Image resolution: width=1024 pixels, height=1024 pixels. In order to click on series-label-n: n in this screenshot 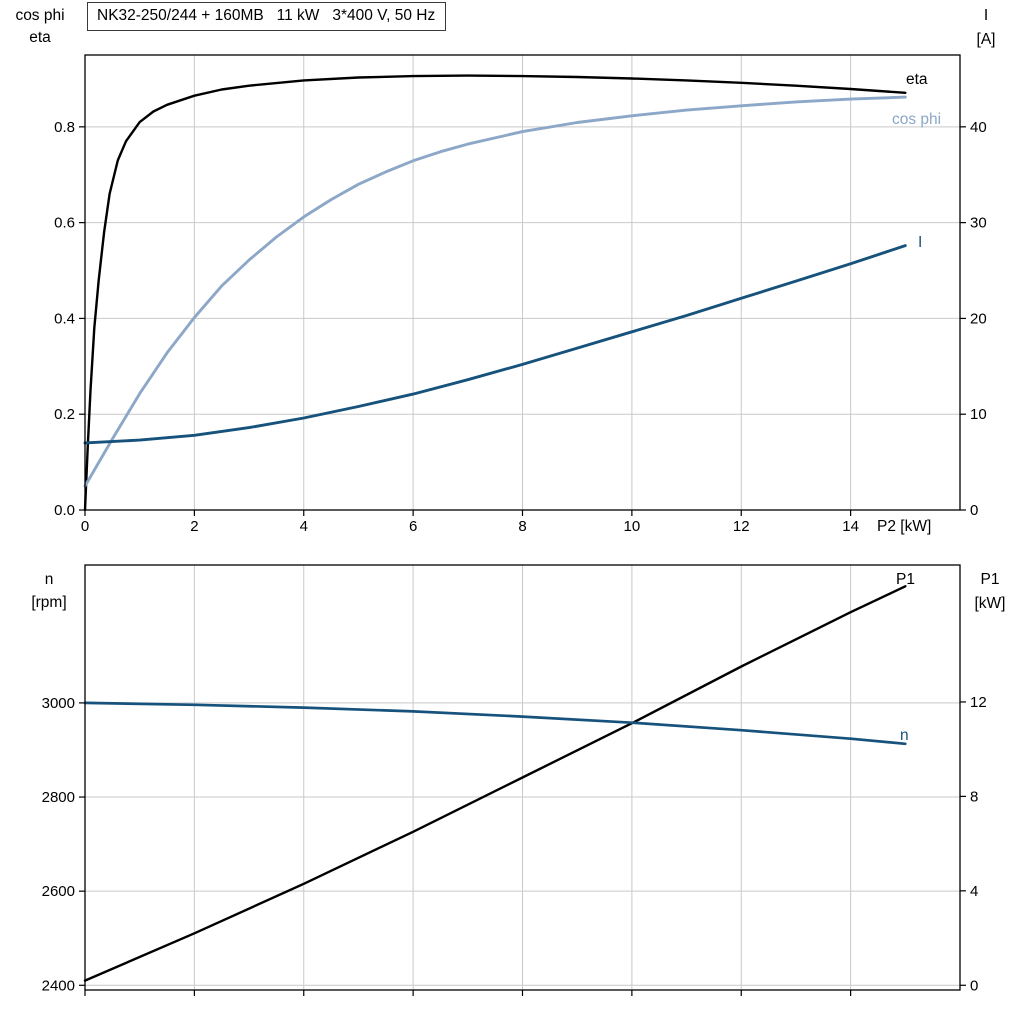, I will do `click(904, 735)`.